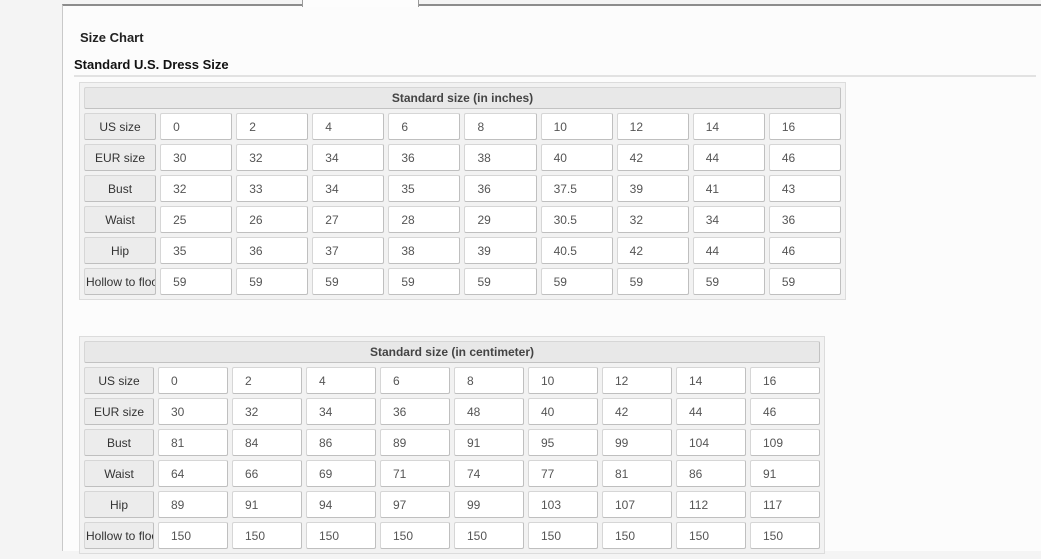  What do you see at coordinates (637, 504) in the screenshot?
I see `value-cell: 107` at bounding box center [637, 504].